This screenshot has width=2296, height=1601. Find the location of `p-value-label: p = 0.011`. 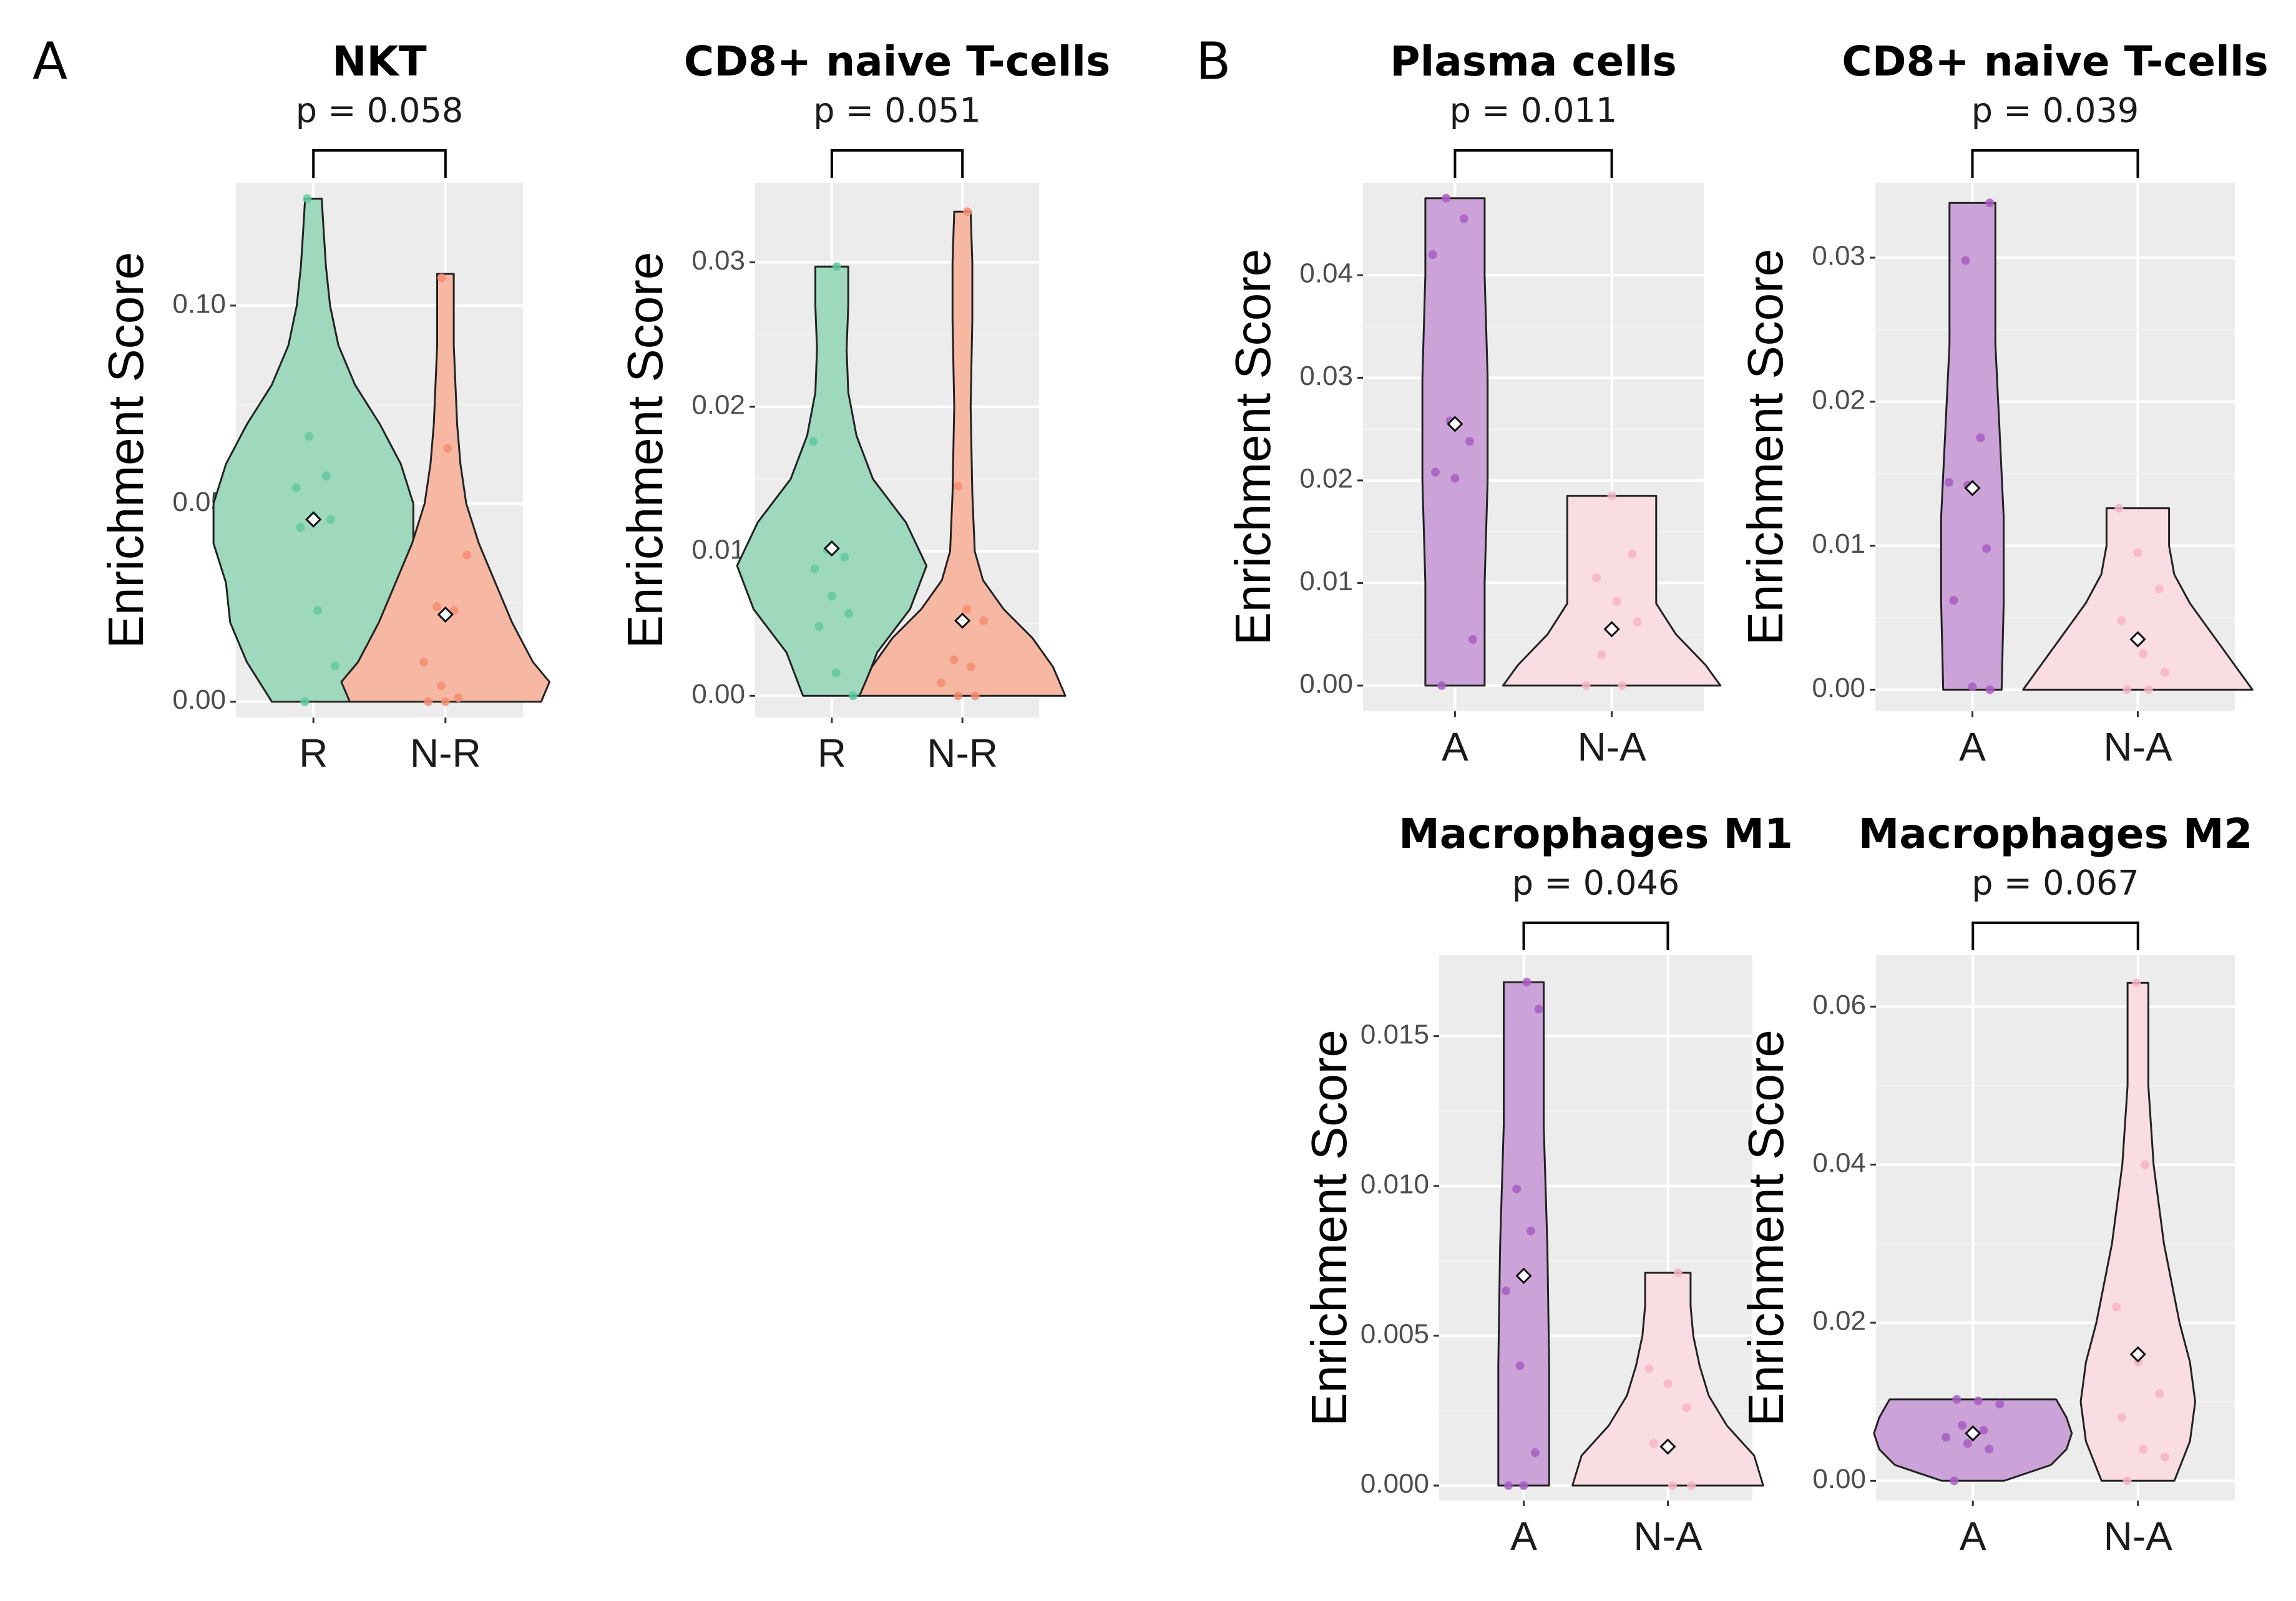

p-value-label: p = 0.011 is located at coordinates (1533, 110).